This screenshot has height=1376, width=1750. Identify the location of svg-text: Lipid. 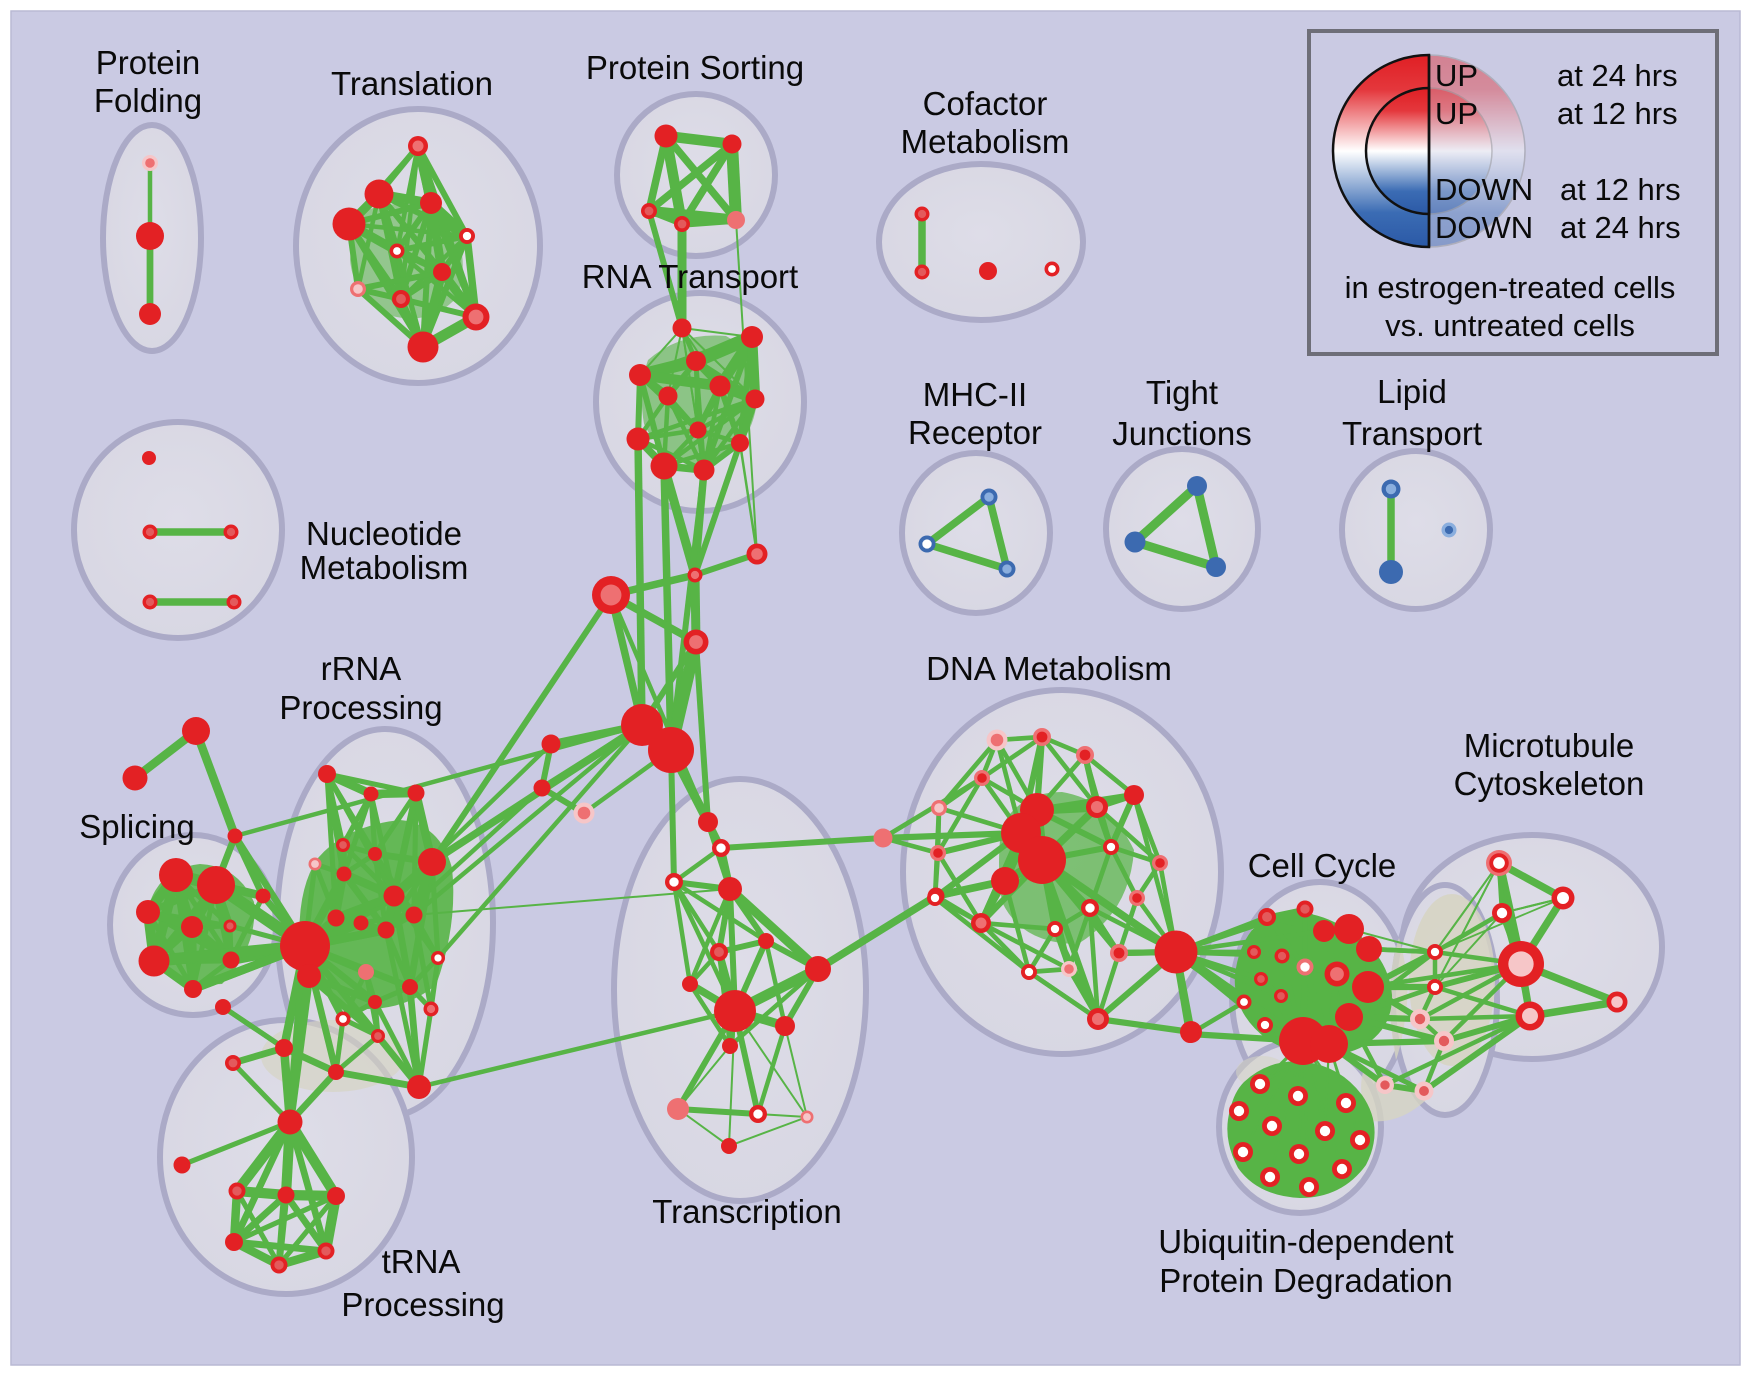
(1412, 391).